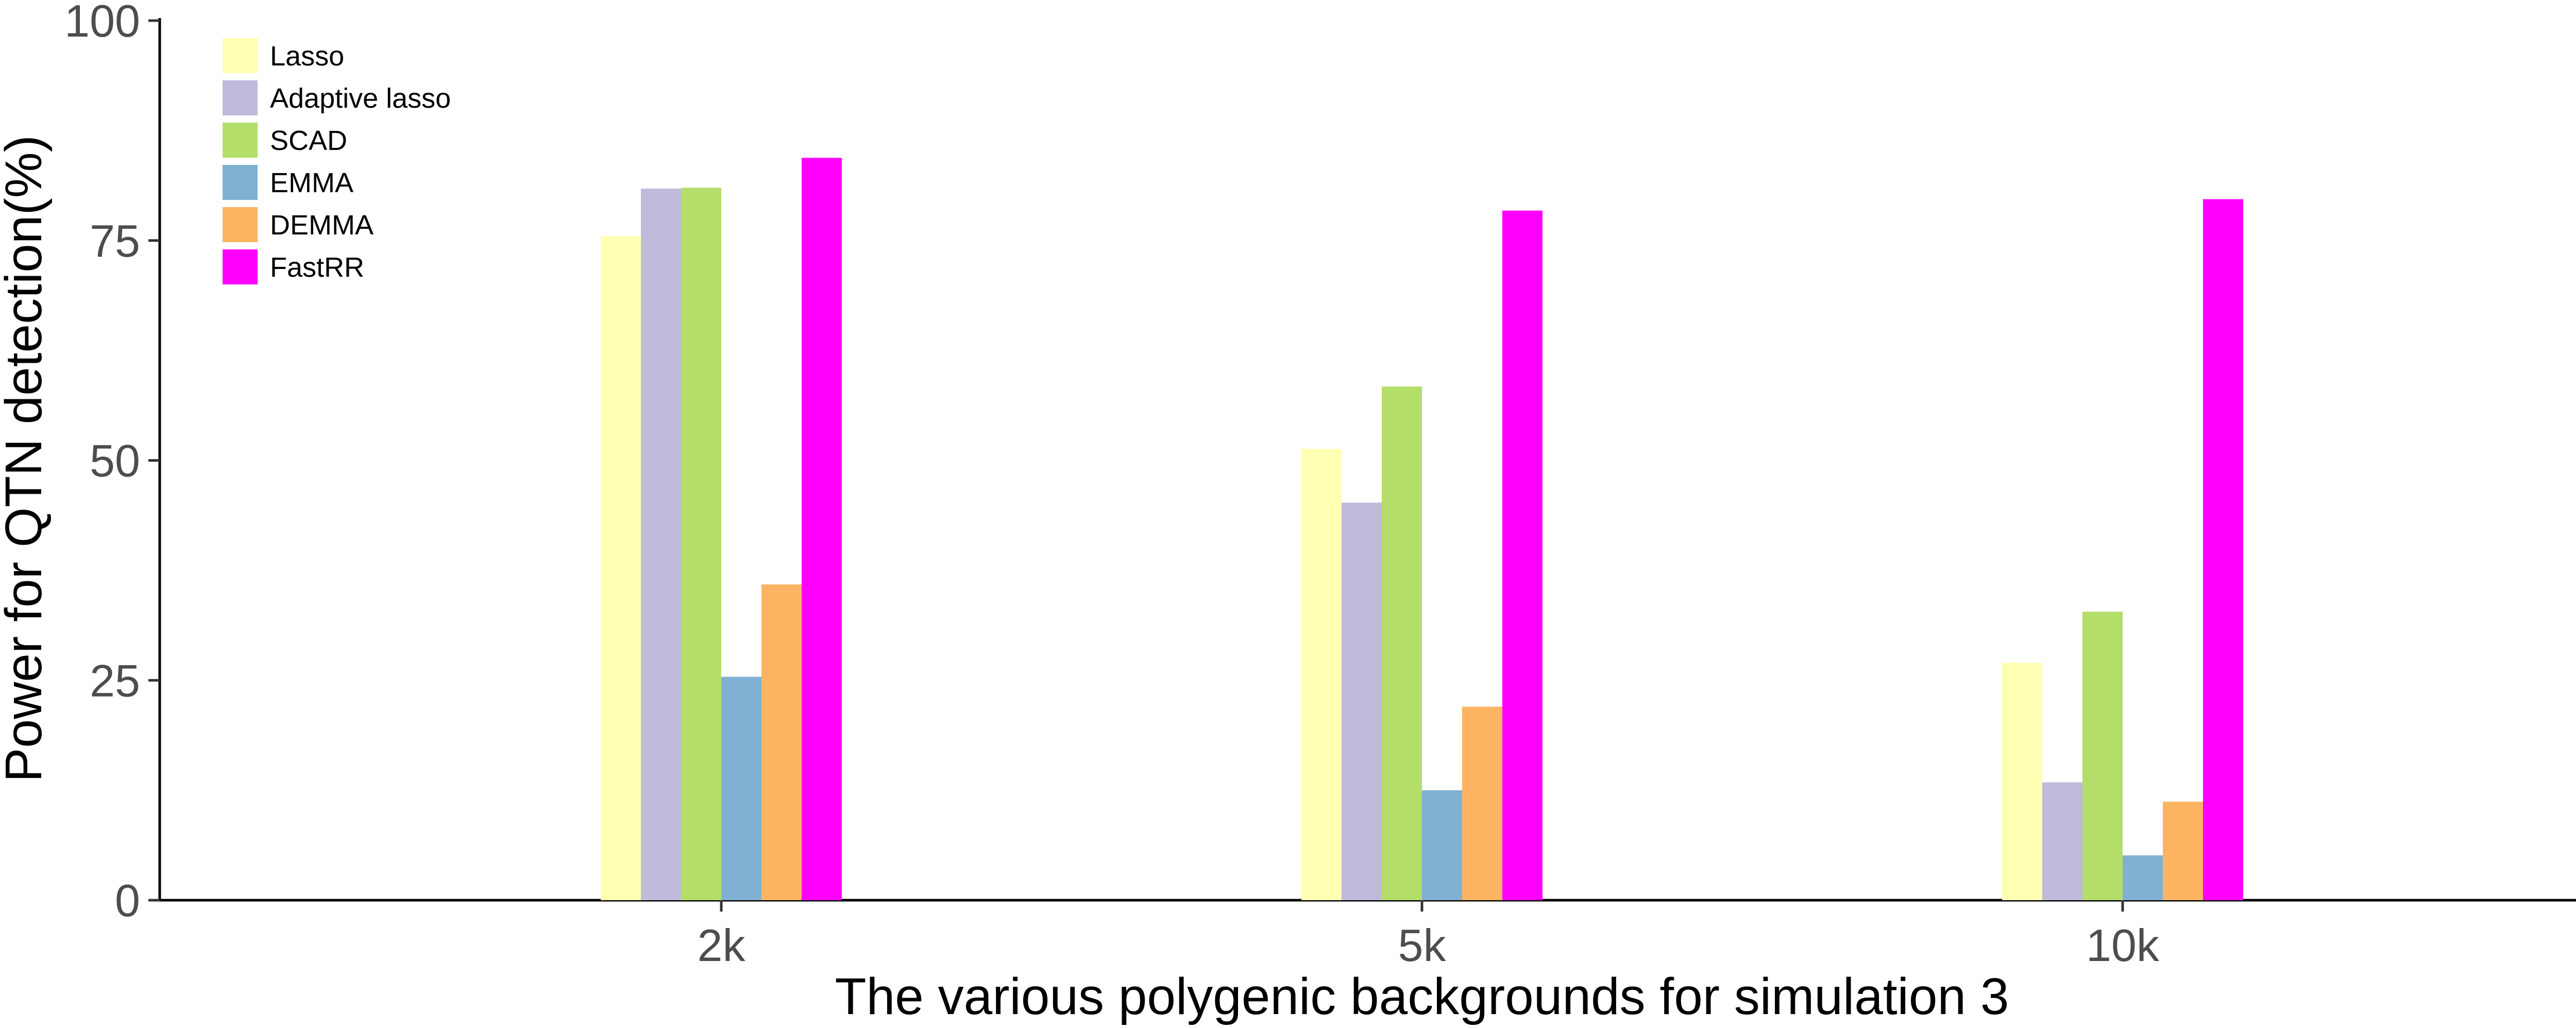 The image size is (2576, 1028). What do you see at coordinates (307, 57) in the screenshot?
I see `legend-label: Lasso` at bounding box center [307, 57].